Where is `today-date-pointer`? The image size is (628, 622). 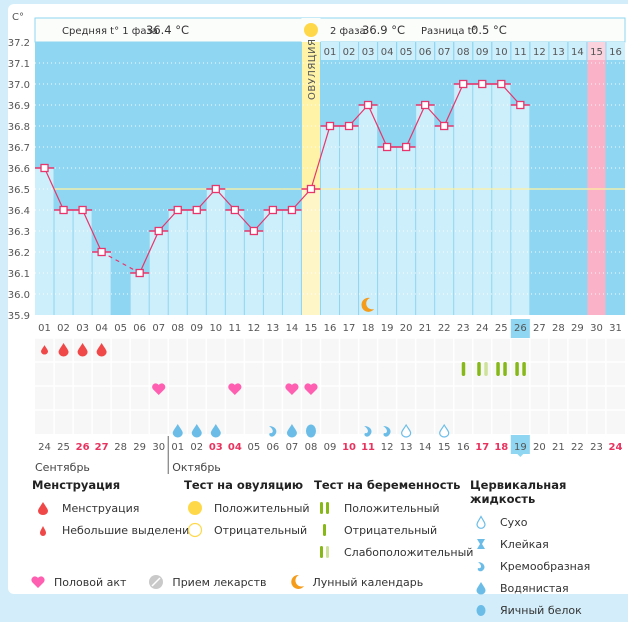
today-date-pointer is located at coordinates (520, 455).